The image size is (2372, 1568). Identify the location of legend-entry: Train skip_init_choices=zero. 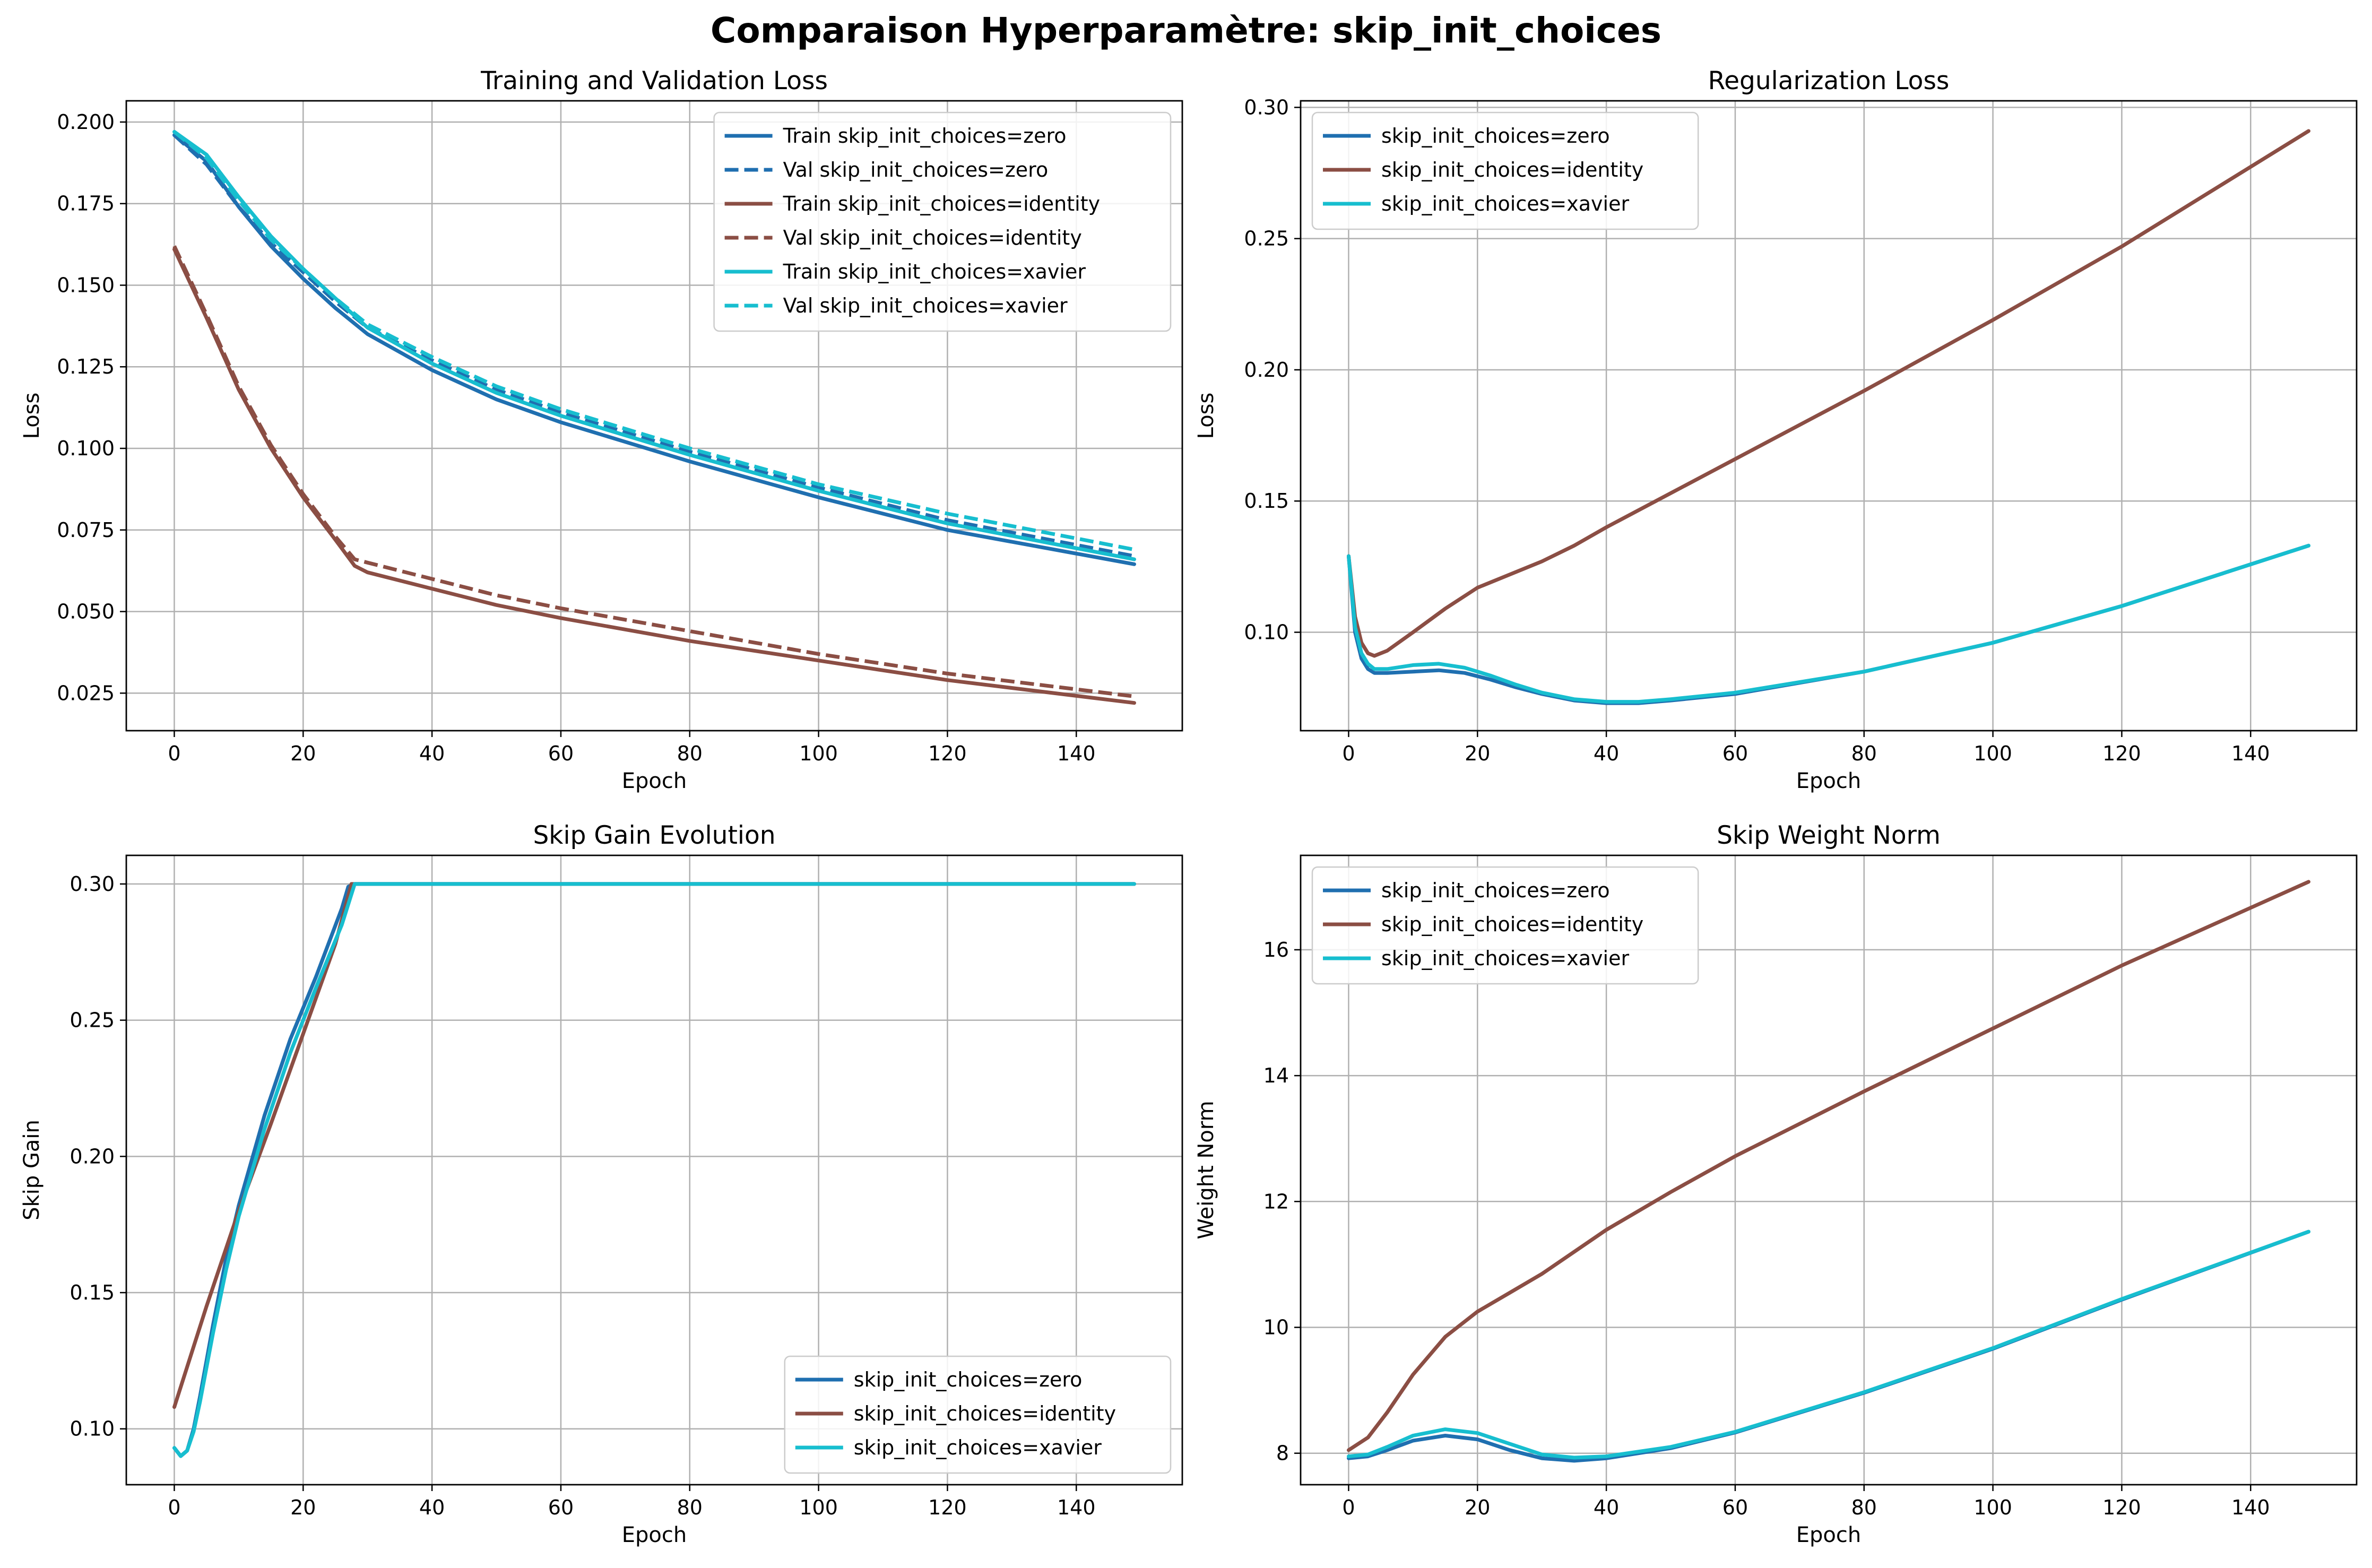
(925, 136).